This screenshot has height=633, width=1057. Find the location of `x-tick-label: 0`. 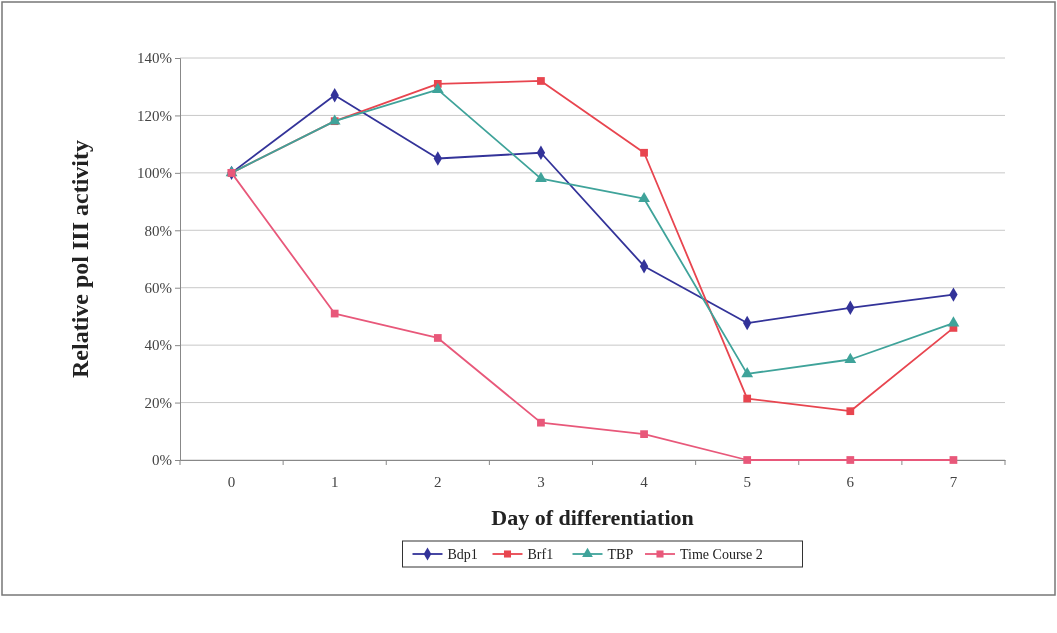

x-tick-label: 0 is located at coordinates (231, 481).